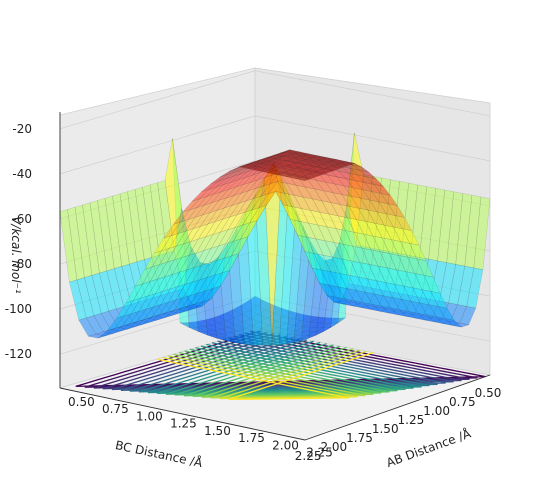  What do you see at coordinates (16, 255) in the screenshot?
I see `z-axis-label: V/kcal. mol⁻¹` at bounding box center [16, 255].